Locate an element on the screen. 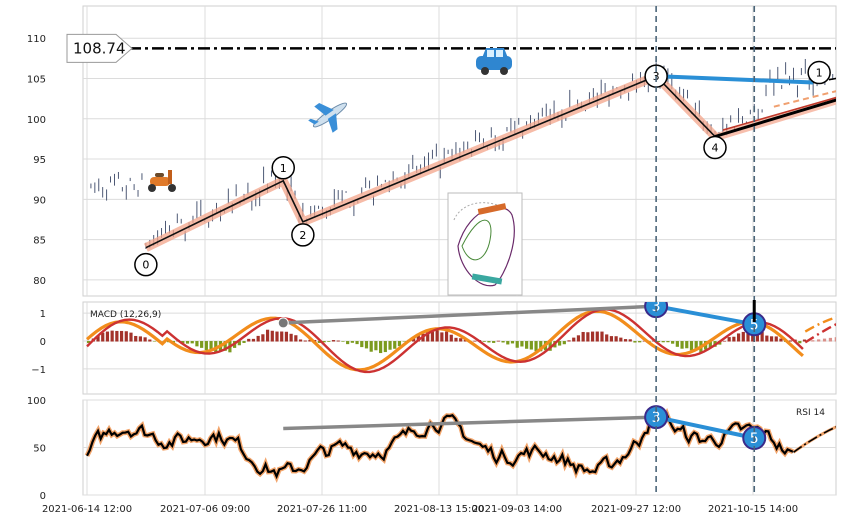  x-tick-label: 2021-07-06 09:00 is located at coordinates (205, 509).